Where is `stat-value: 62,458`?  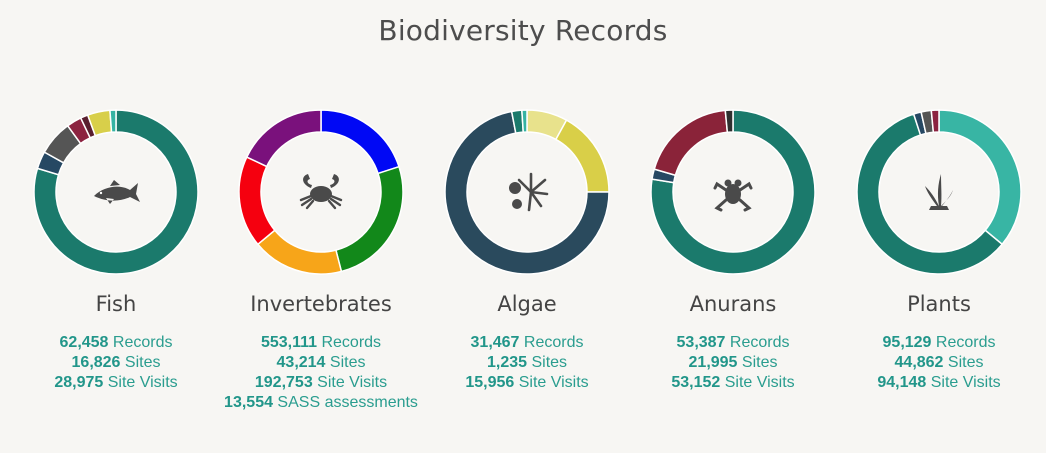
stat-value: 62,458 is located at coordinates (84, 342).